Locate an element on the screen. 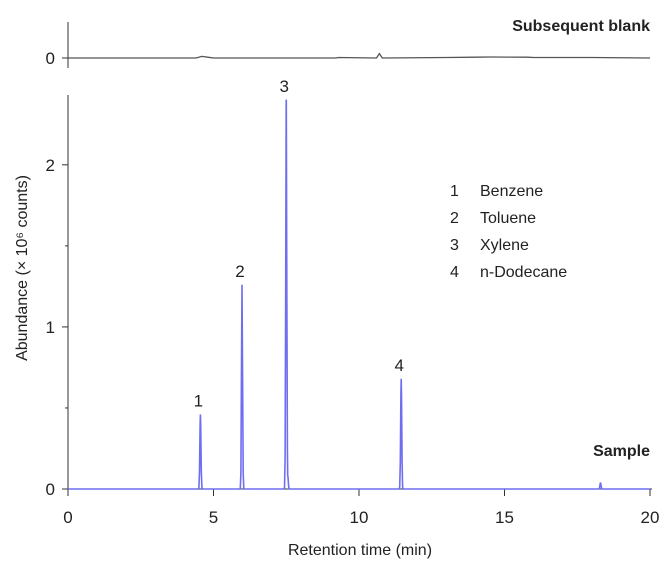 This screenshot has height=565, width=662. sample-y-tick-label: 2 is located at coordinates (50, 165).